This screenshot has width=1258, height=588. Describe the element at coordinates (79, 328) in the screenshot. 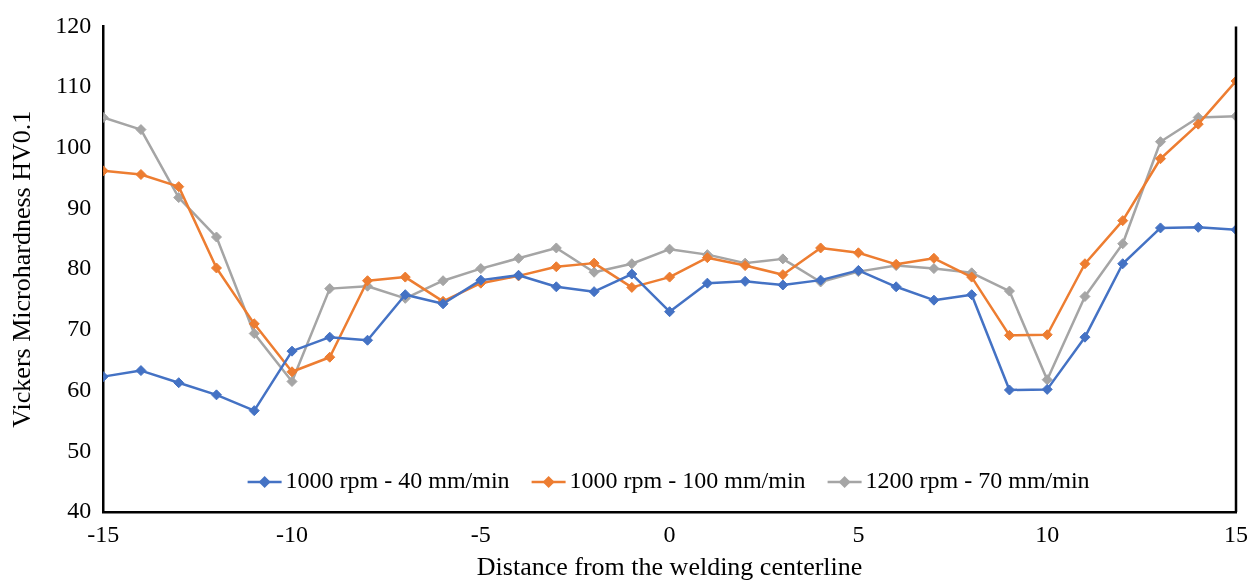

I see `y-tick-label: 70` at that location.